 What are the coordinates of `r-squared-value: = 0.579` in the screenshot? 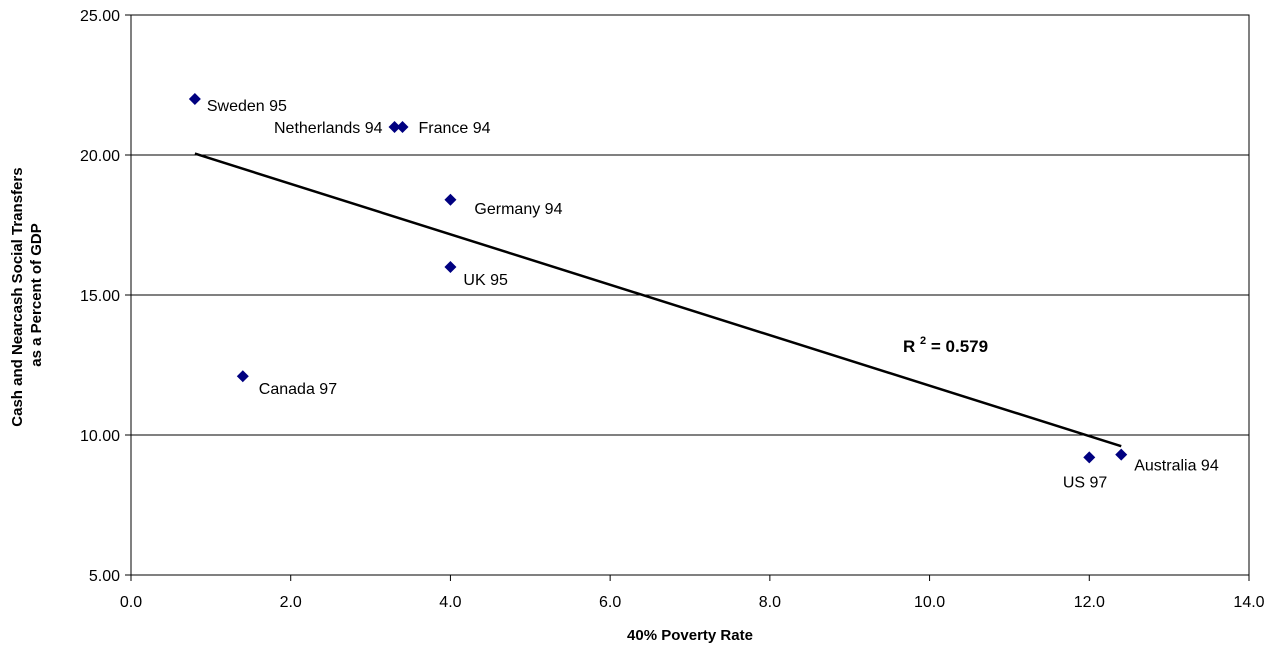 It's located at (959, 346).